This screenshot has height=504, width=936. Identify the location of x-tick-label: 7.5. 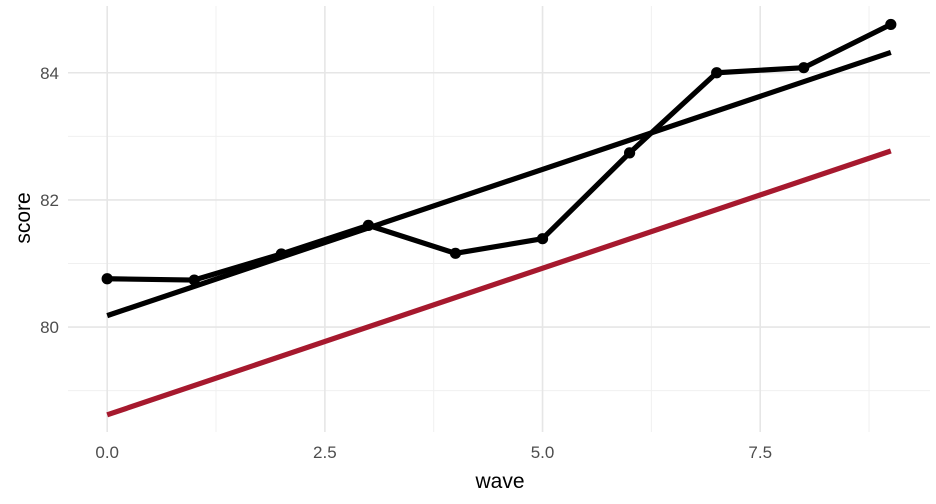
(760, 452).